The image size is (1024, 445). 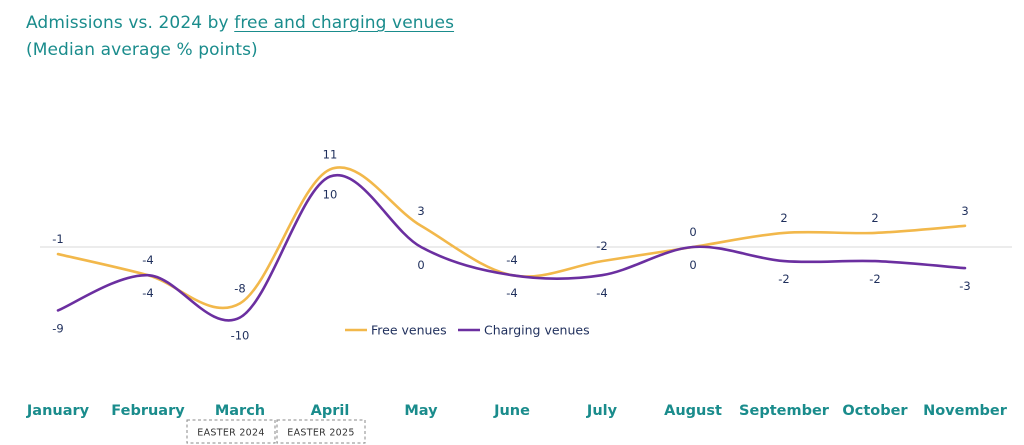 What do you see at coordinates (57, 328) in the screenshot?
I see `charging-data-label: -9` at bounding box center [57, 328].